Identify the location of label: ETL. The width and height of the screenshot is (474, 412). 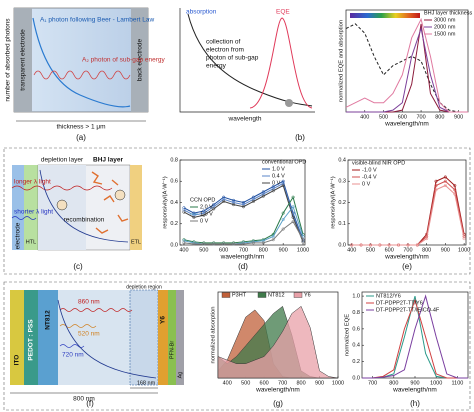
(136, 242).